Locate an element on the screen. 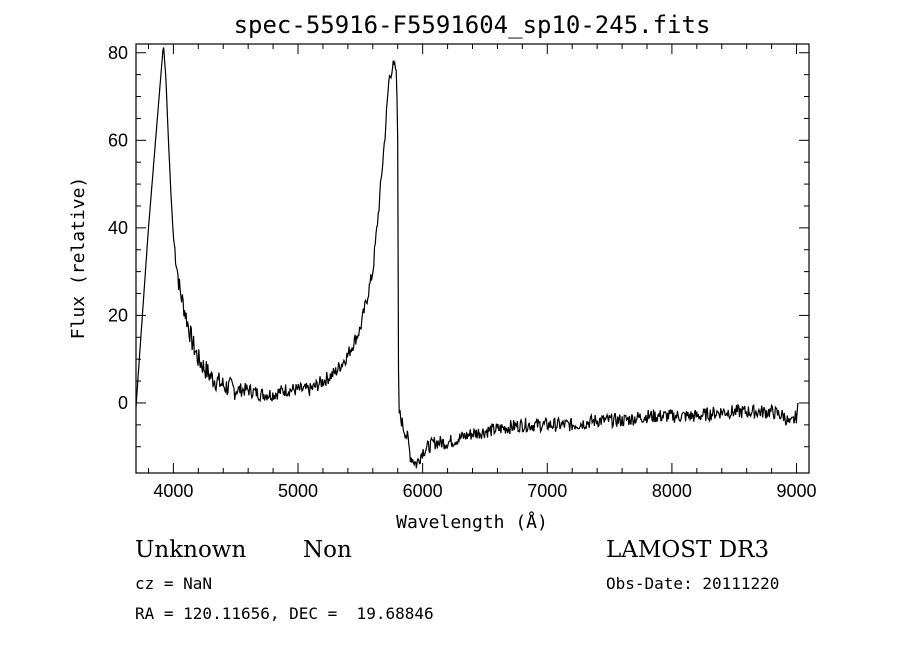  x-tick-label: 6000 is located at coordinates (423, 491).